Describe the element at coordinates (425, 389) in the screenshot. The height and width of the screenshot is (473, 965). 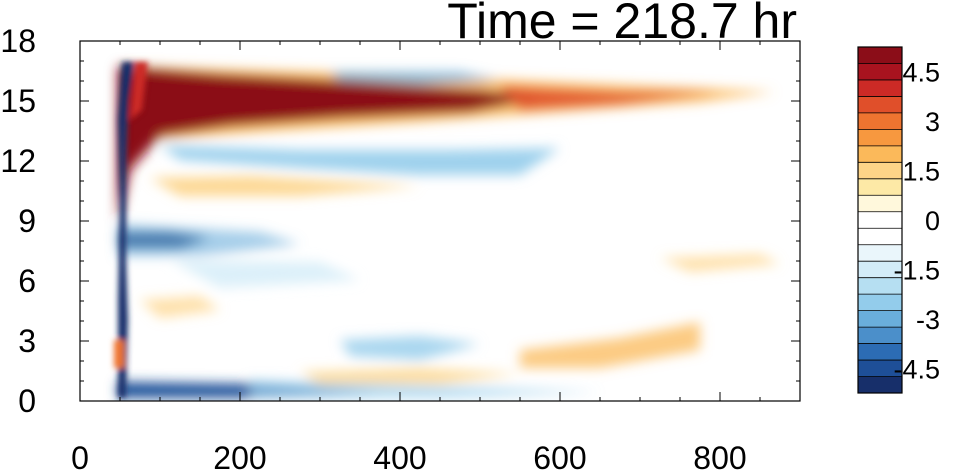
I see `negative-band-bottom-light` at that location.